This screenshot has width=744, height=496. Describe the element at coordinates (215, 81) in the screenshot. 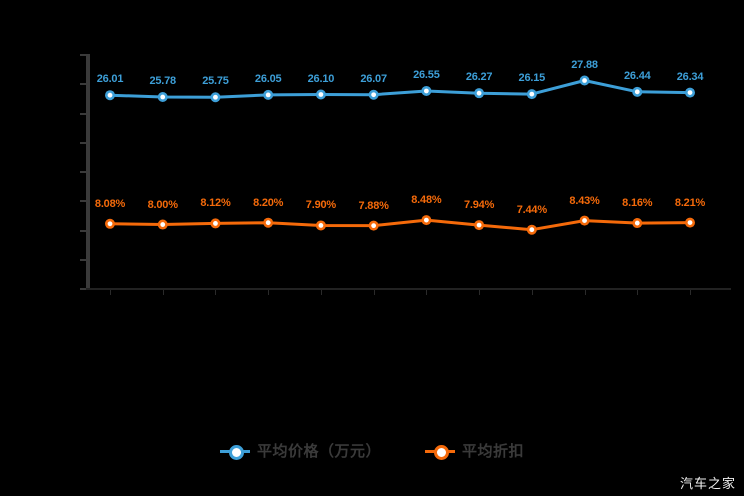

I see `price-data-label: 25.75` at that location.